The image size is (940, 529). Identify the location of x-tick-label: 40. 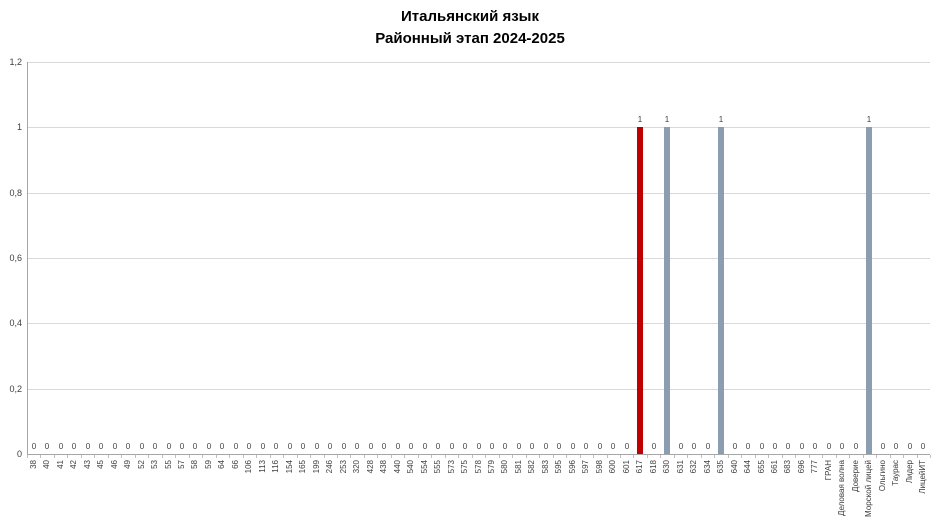
(46, 464).